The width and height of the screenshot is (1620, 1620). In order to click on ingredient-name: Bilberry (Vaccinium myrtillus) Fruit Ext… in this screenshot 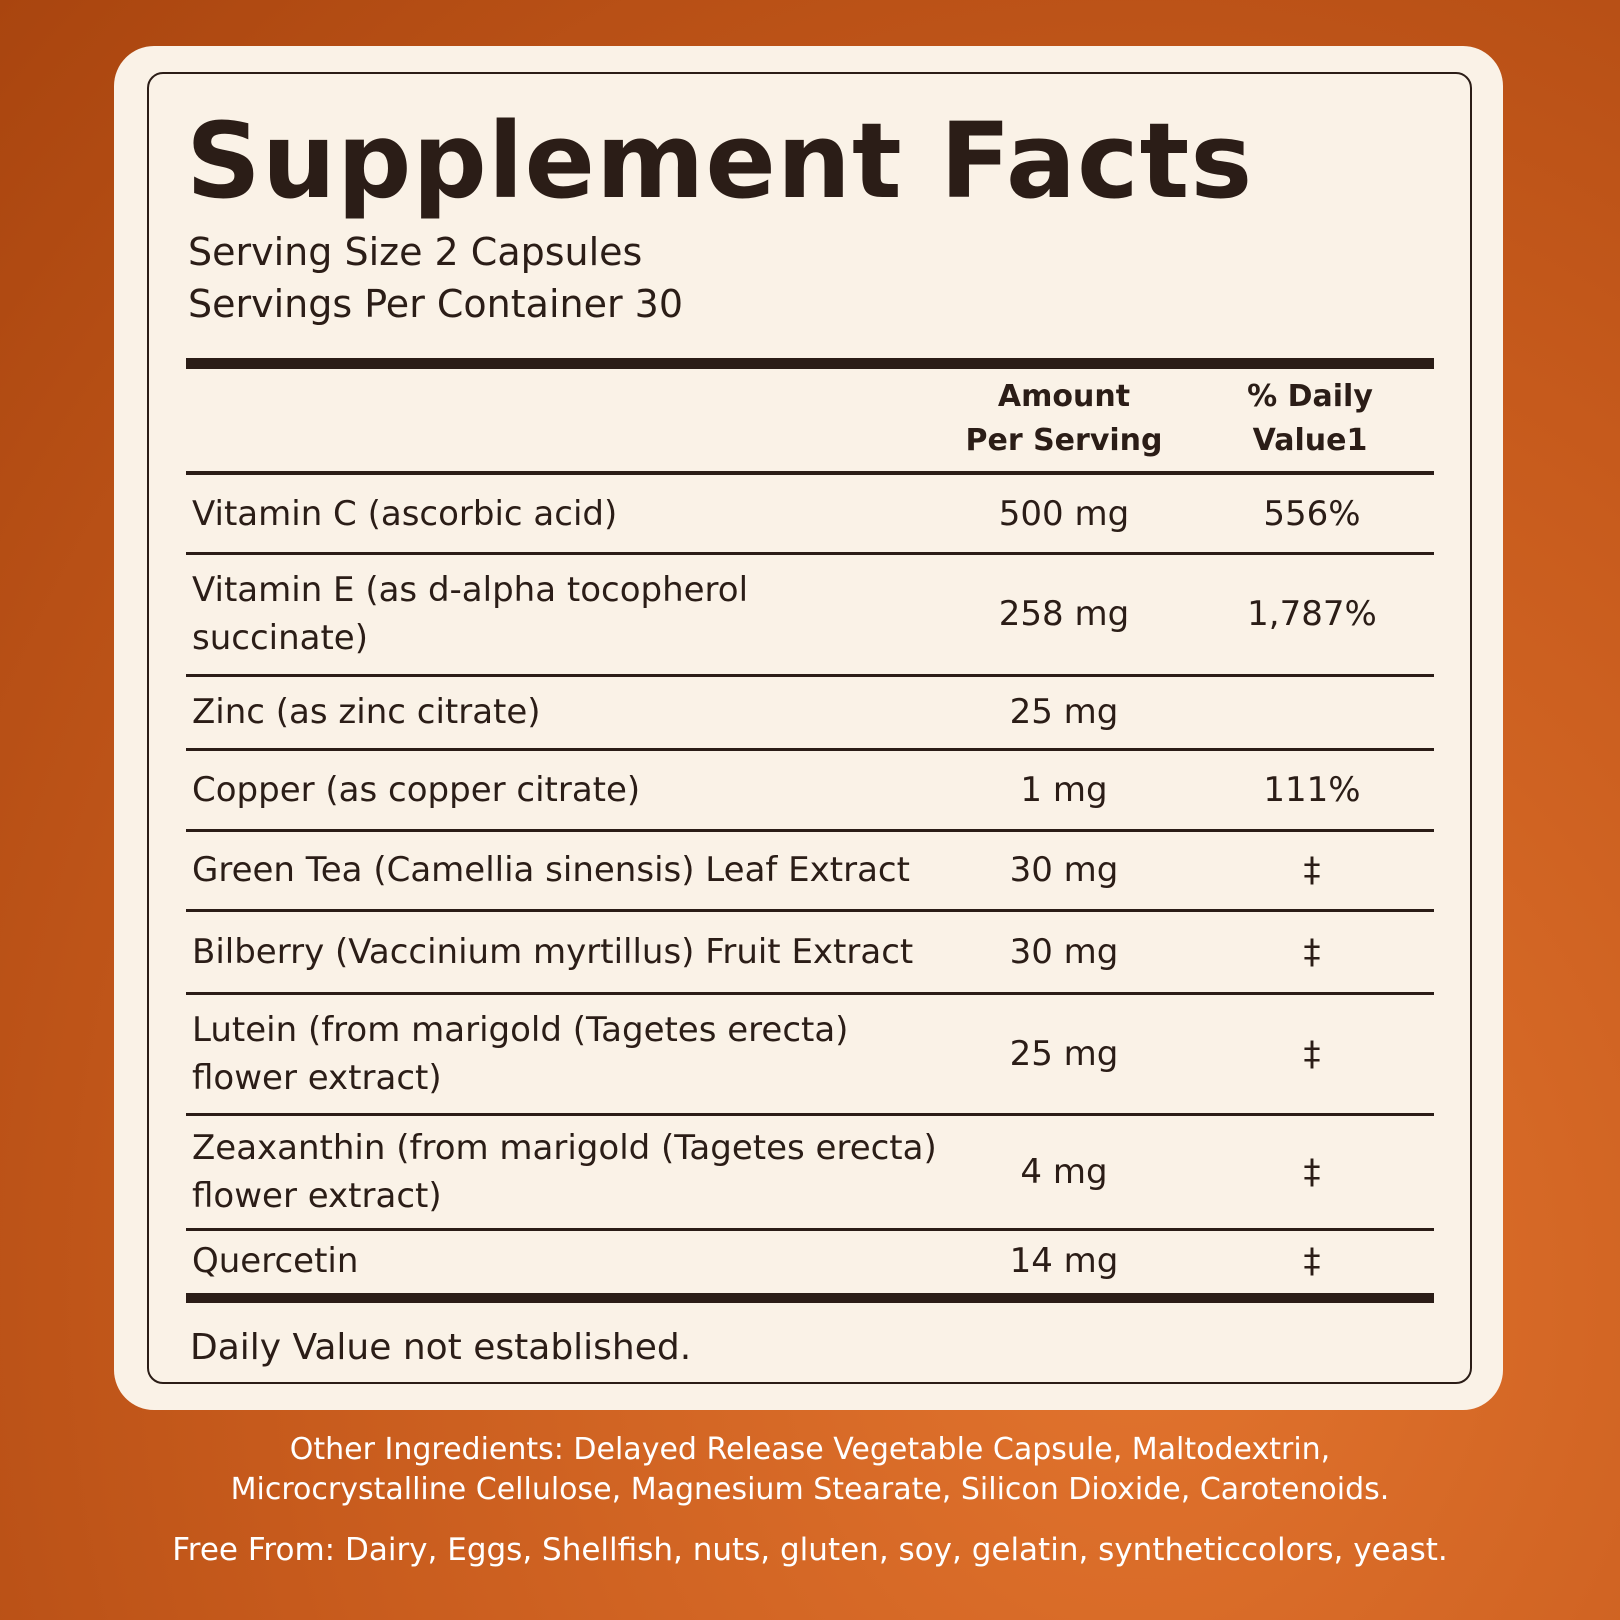, I will do `click(553, 951)`.